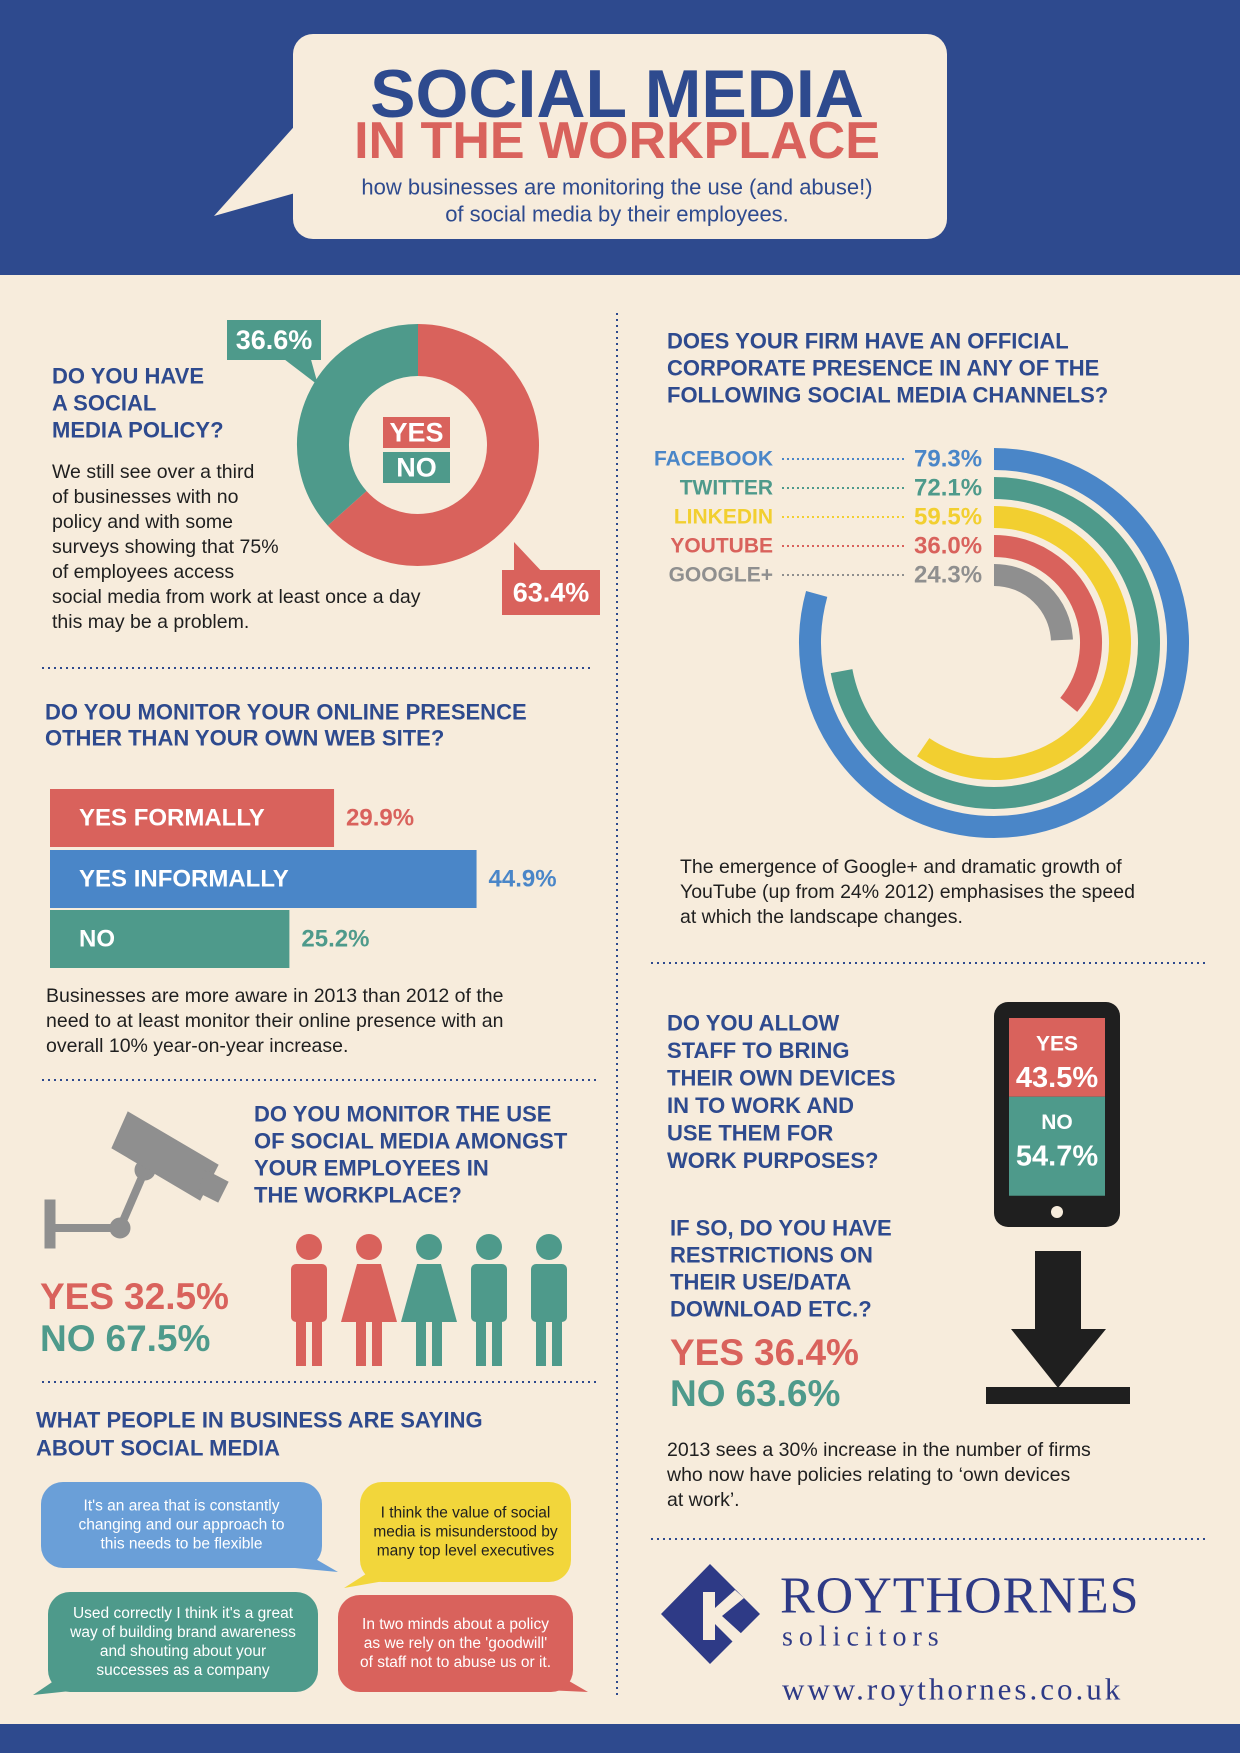 The width and height of the screenshot is (1240, 1753). Describe the element at coordinates (380, 818) in the screenshot. I see `value-label: 29.9%` at that location.